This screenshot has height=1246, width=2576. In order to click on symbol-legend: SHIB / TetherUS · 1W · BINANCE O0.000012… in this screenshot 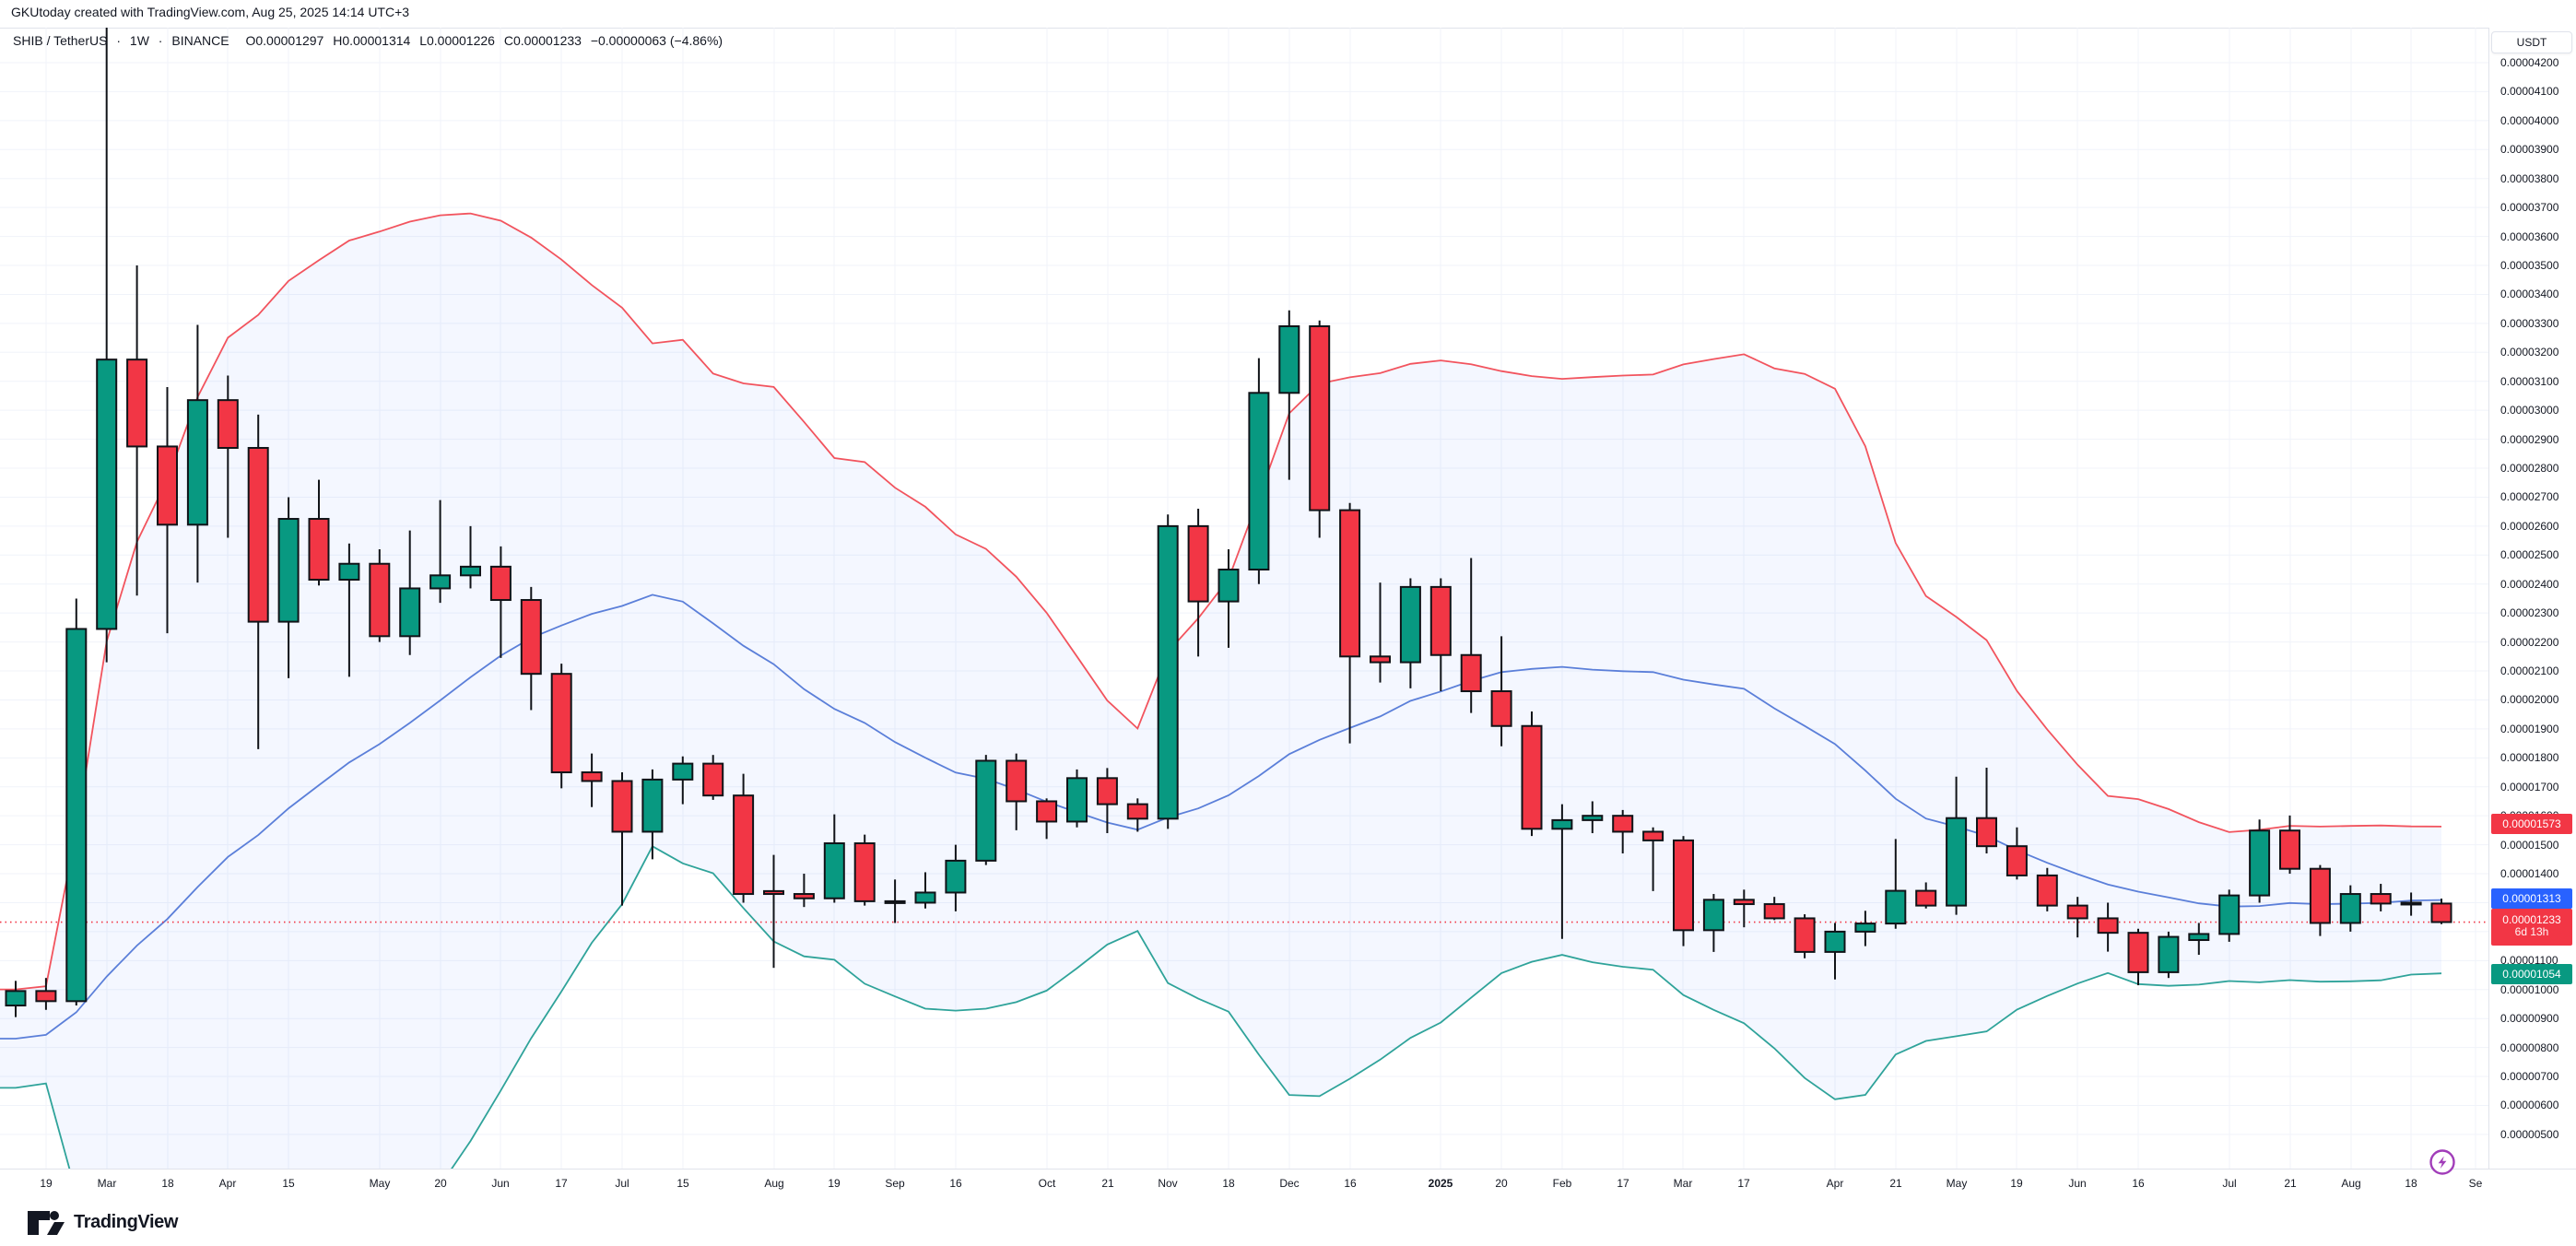, I will do `click(370, 40)`.